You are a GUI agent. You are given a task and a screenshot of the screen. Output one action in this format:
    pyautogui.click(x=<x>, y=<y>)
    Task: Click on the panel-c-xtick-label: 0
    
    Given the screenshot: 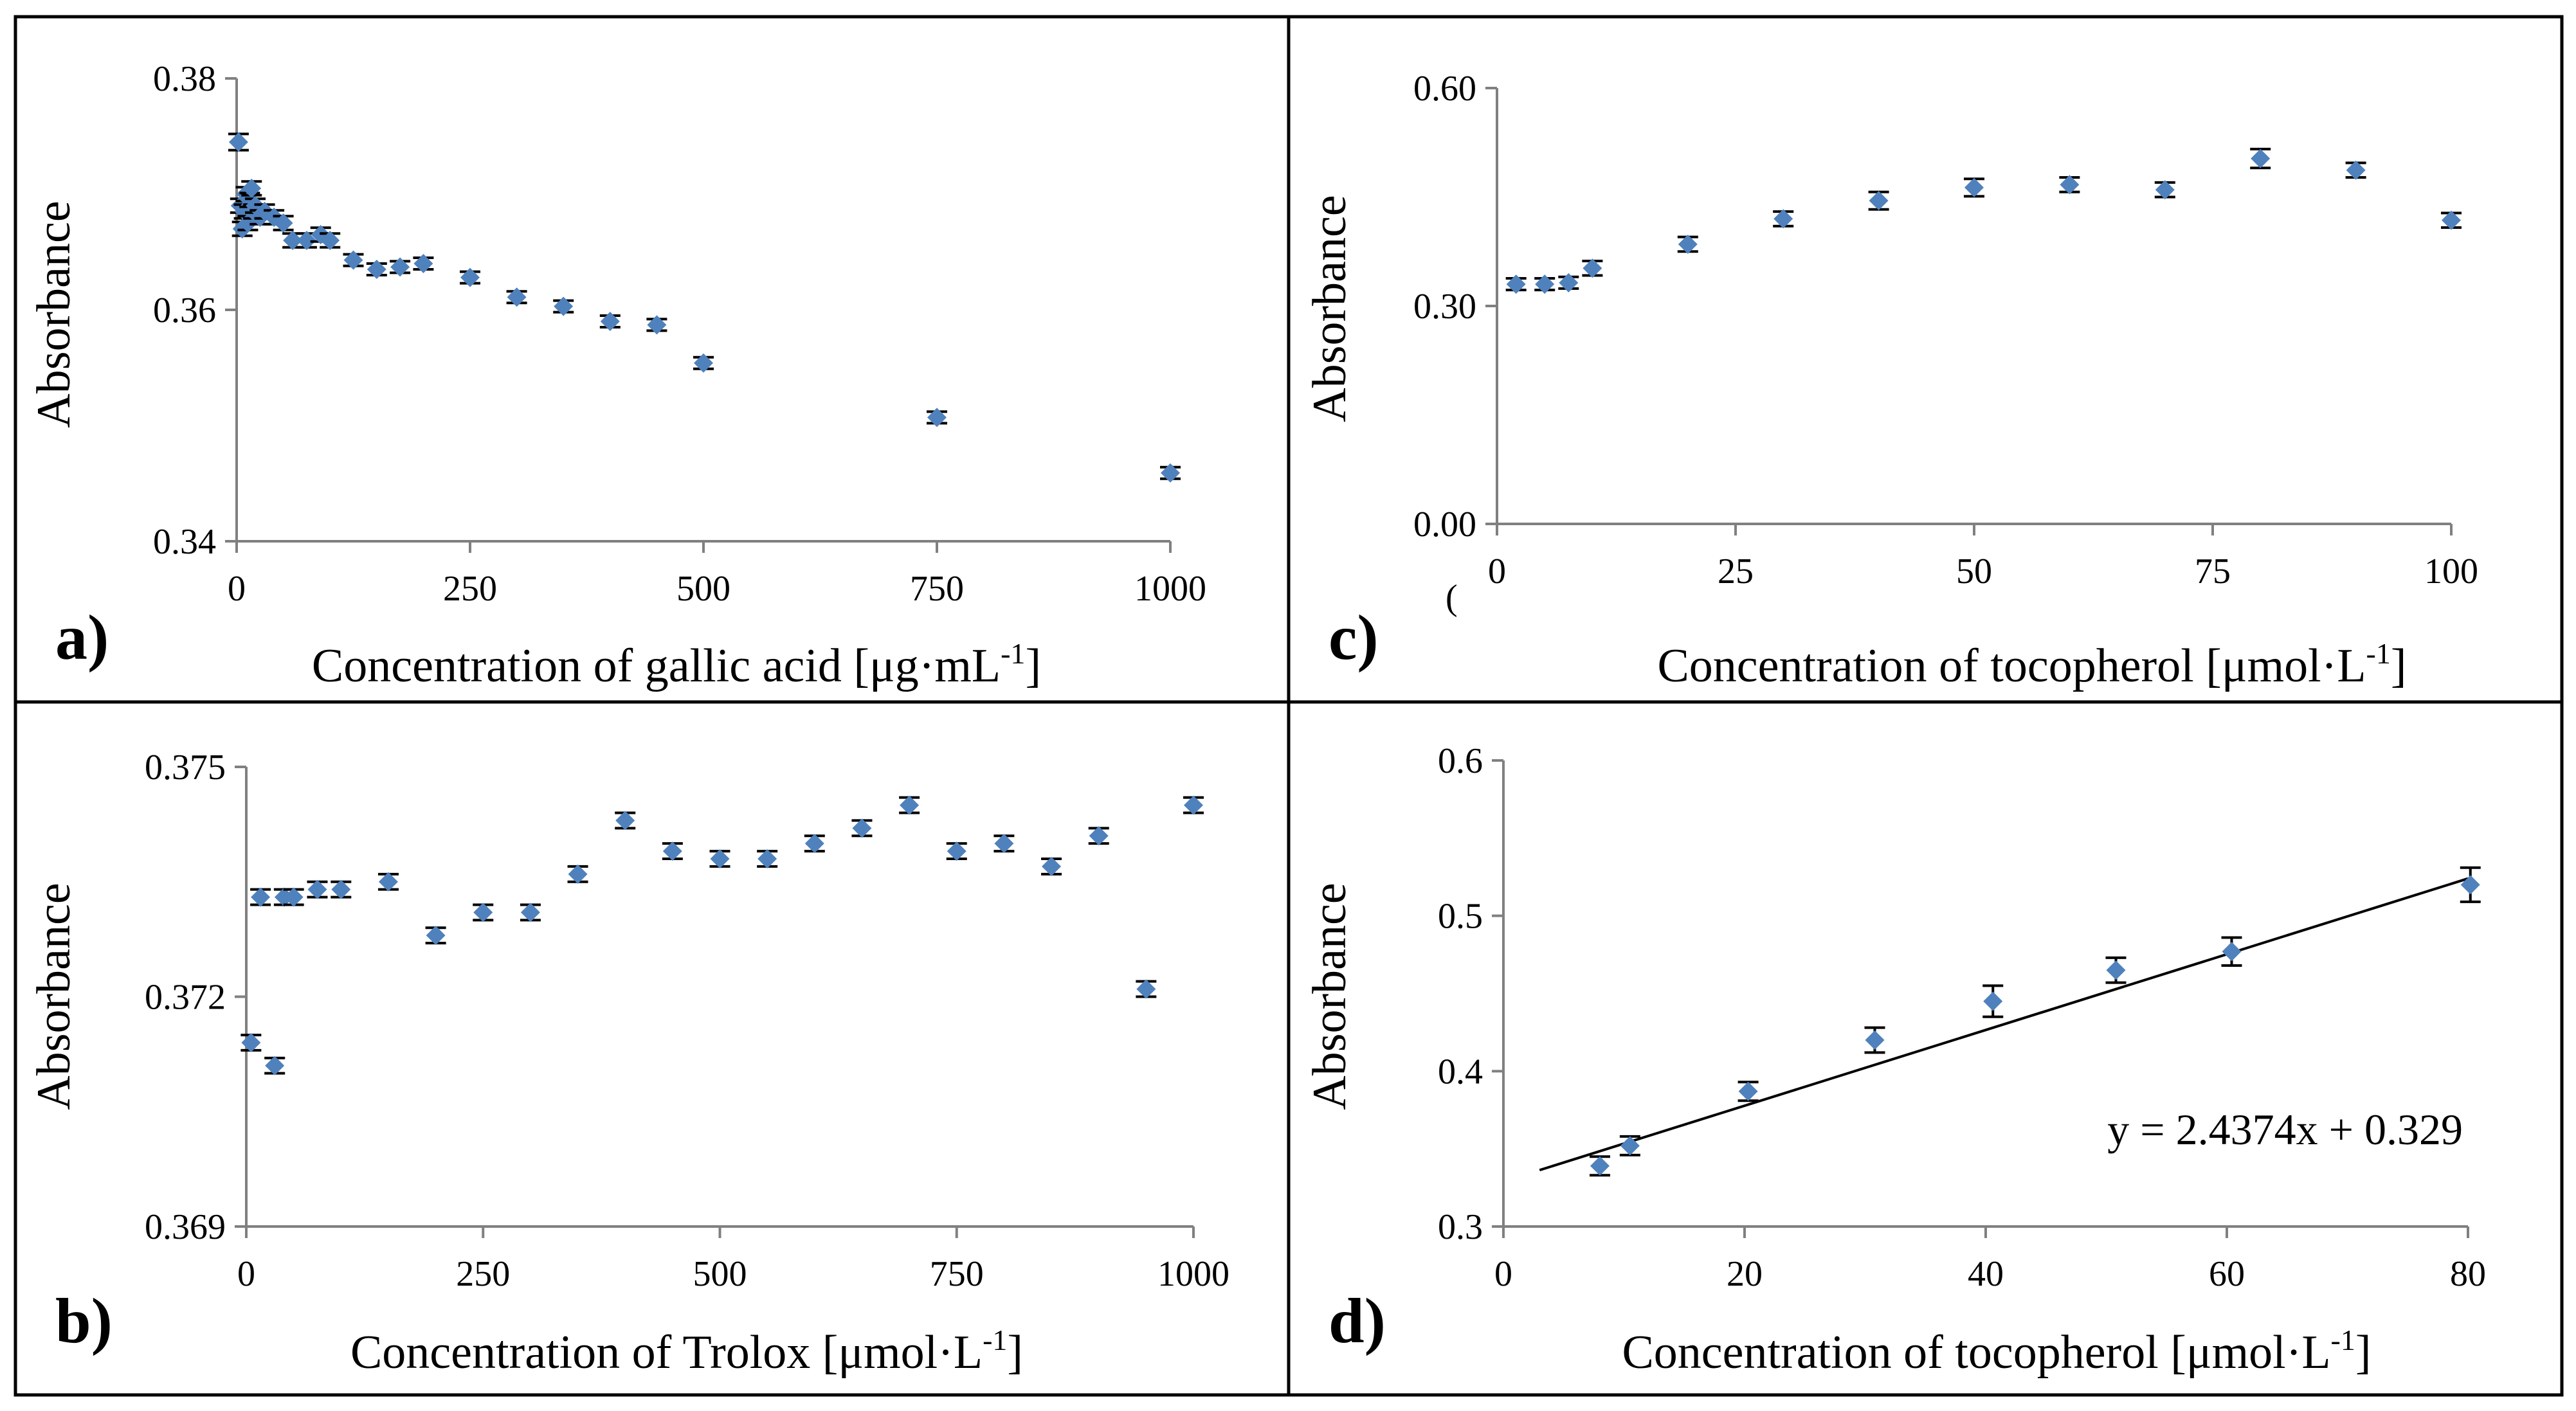 What is the action you would take?
    pyautogui.click(x=1497, y=571)
    